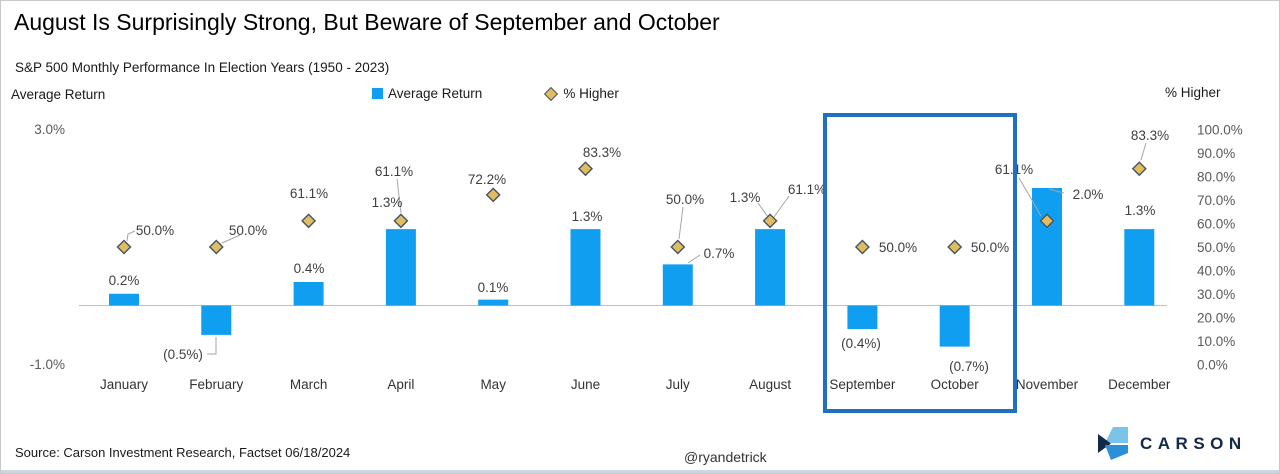 This screenshot has height=474, width=1280. I want to click on legend-item-average-return: Average Return, so click(427, 93).